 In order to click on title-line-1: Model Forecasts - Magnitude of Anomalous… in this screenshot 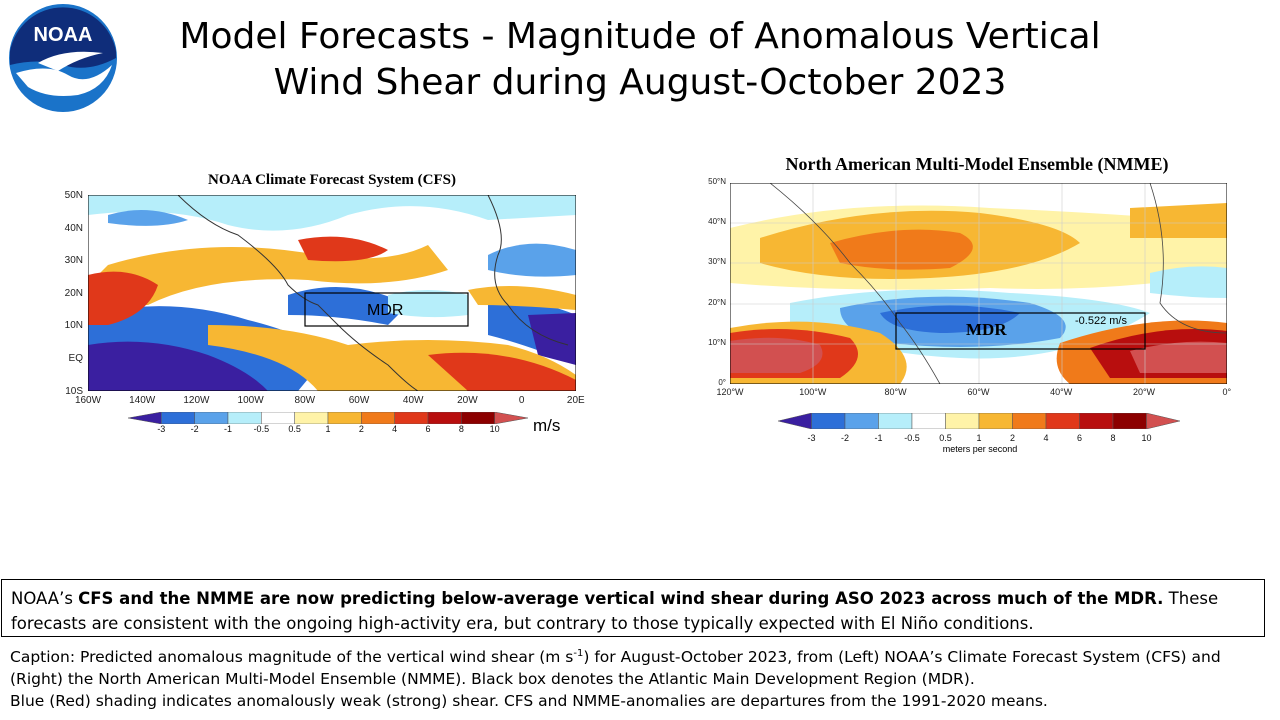, I will do `click(640, 36)`.